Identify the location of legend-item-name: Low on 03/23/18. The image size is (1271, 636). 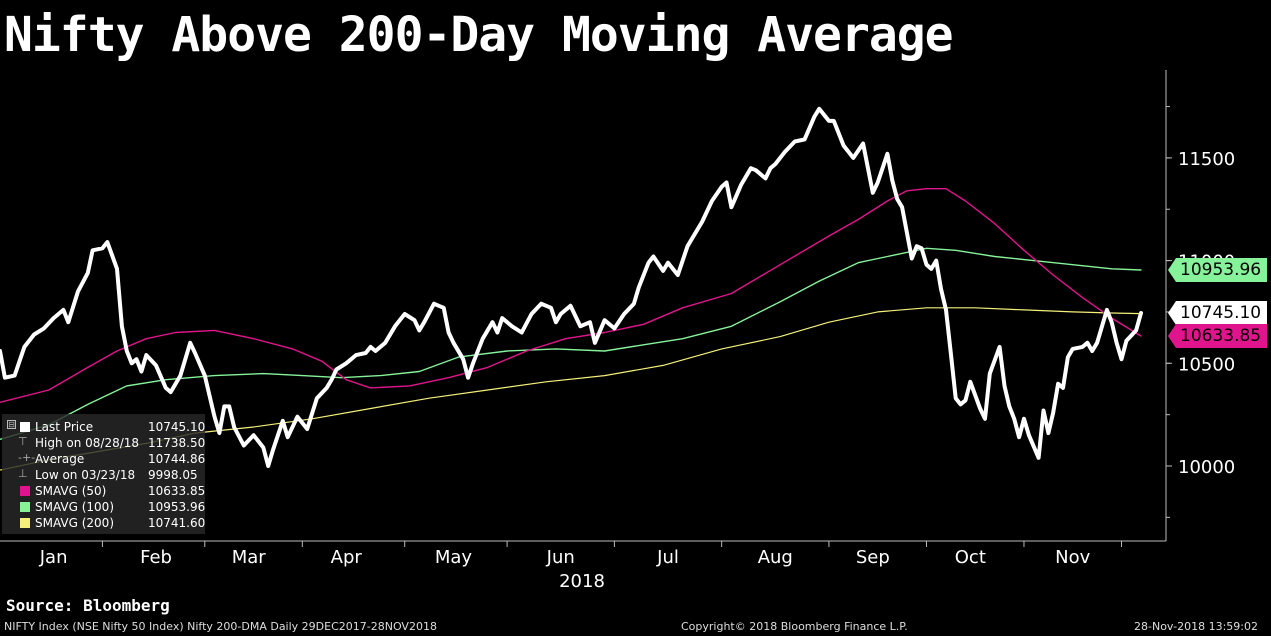
(85, 475).